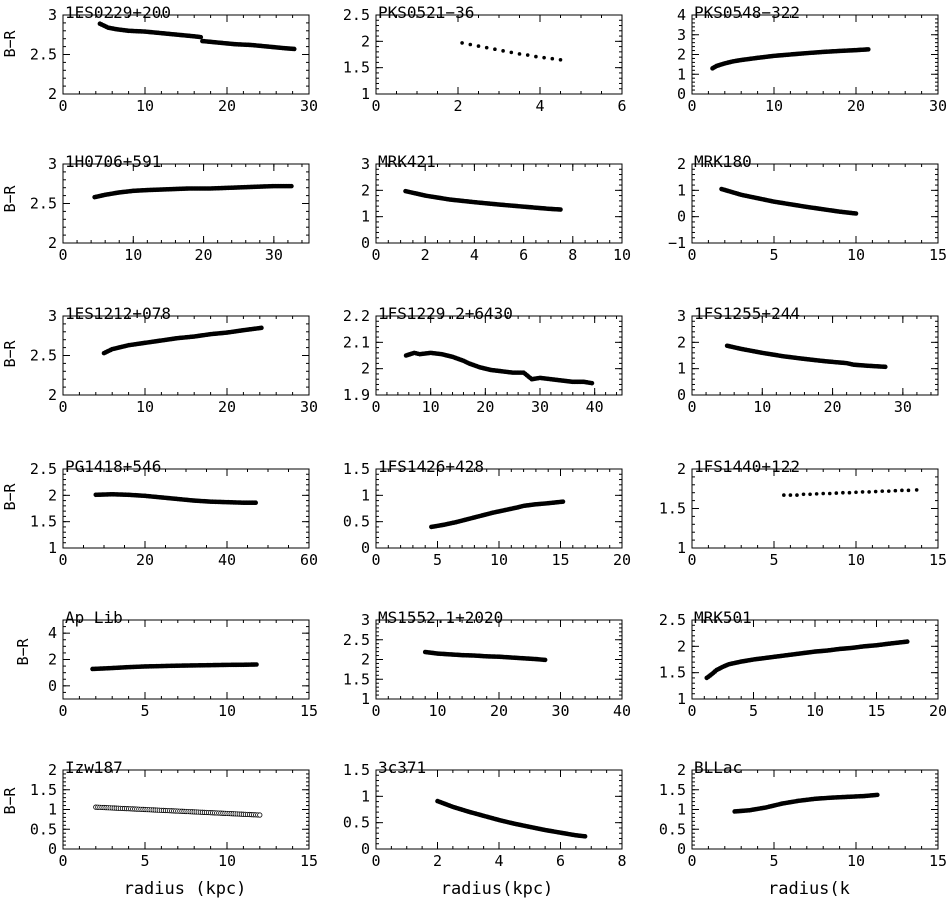  What do you see at coordinates (539, 106) in the screenshot?
I see `x-tick-label: 4` at bounding box center [539, 106].